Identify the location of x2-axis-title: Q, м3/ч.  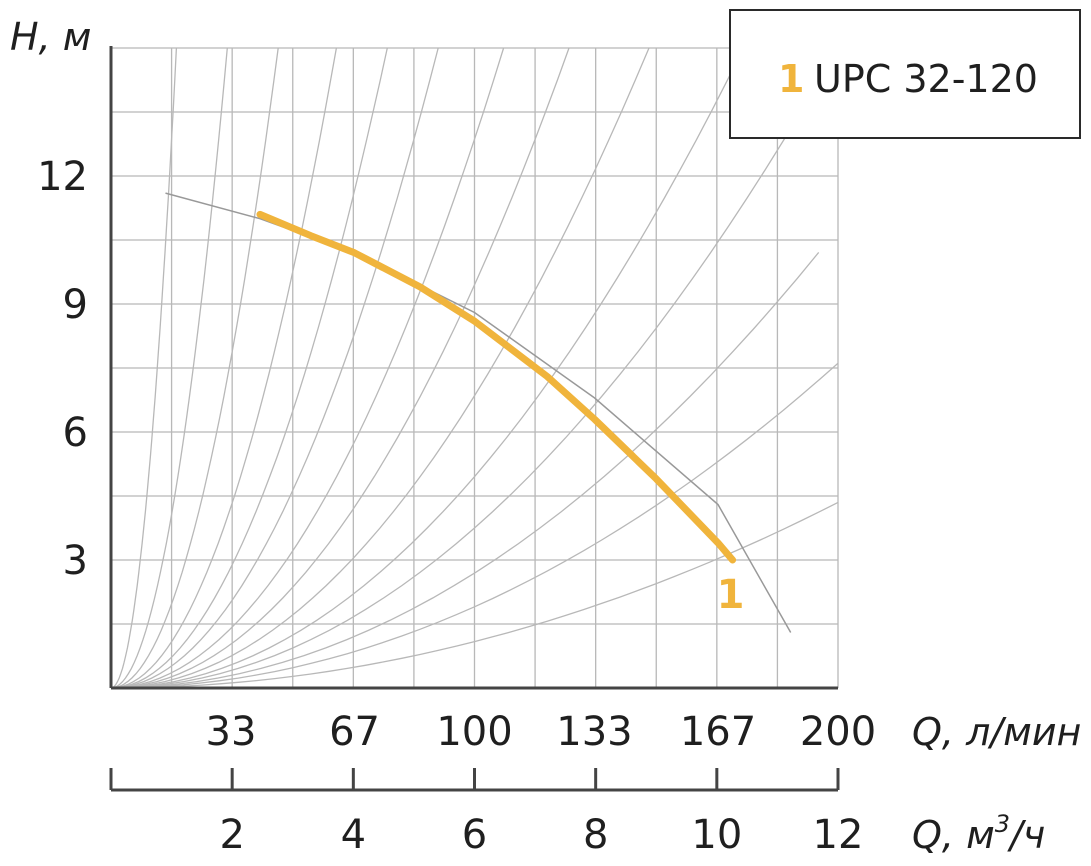
(978, 833).